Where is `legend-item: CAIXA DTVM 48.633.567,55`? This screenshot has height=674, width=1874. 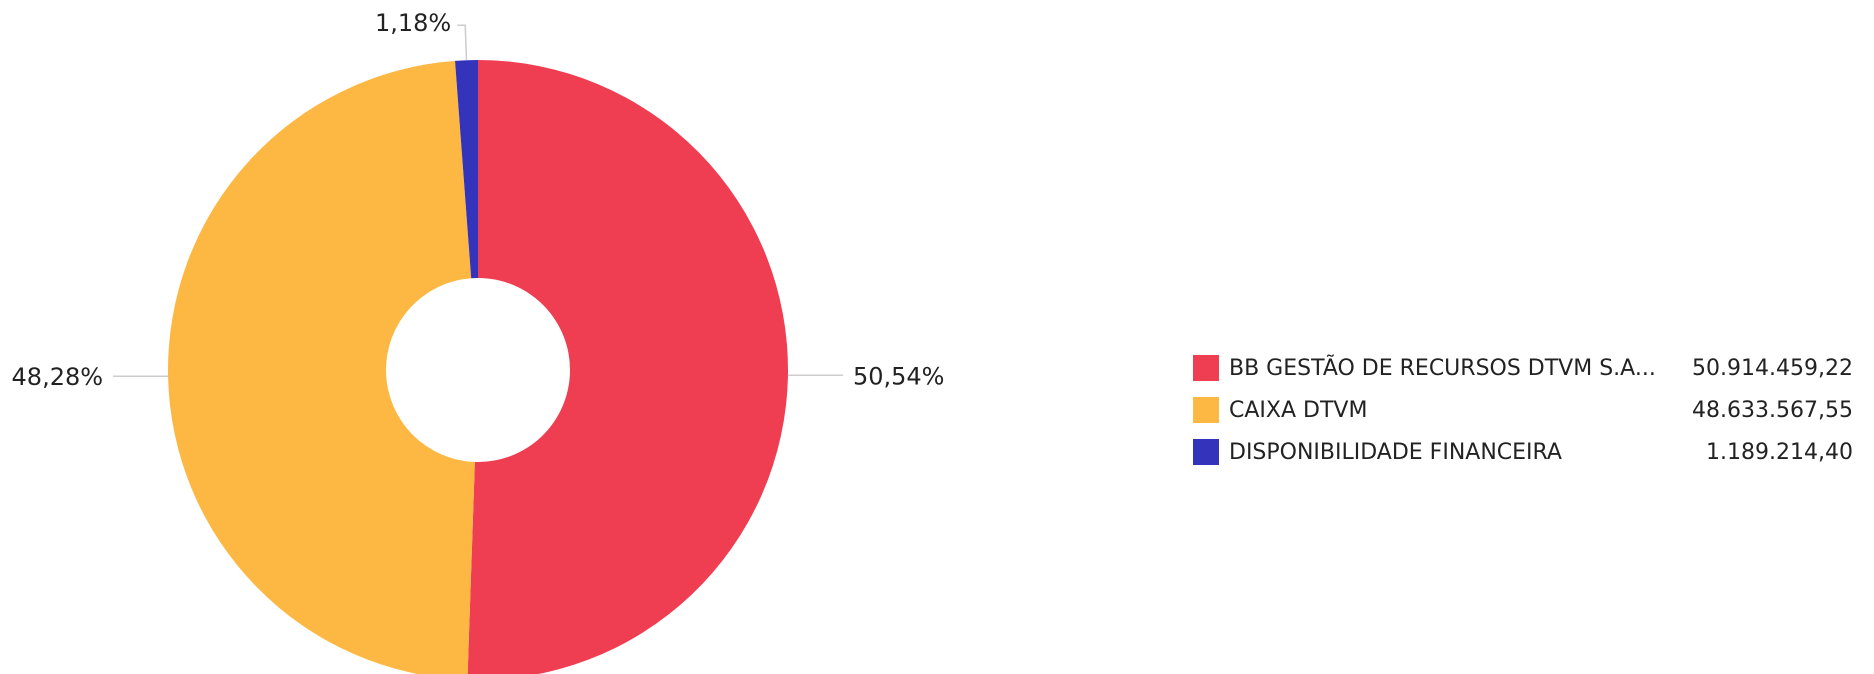 legend-item: CAIXA DTVM 48.633.567,55 is located at coordinates (1523, 410).